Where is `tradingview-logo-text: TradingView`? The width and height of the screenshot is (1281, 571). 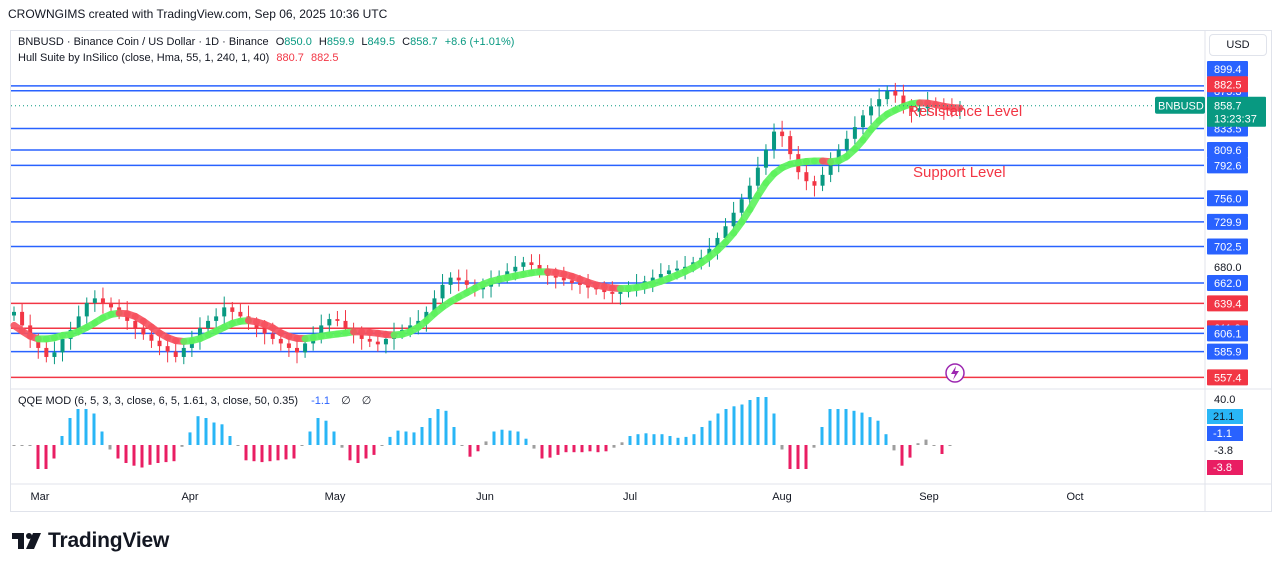
tradingview-logo-text: TradingView is located at coordinates (109, 540).